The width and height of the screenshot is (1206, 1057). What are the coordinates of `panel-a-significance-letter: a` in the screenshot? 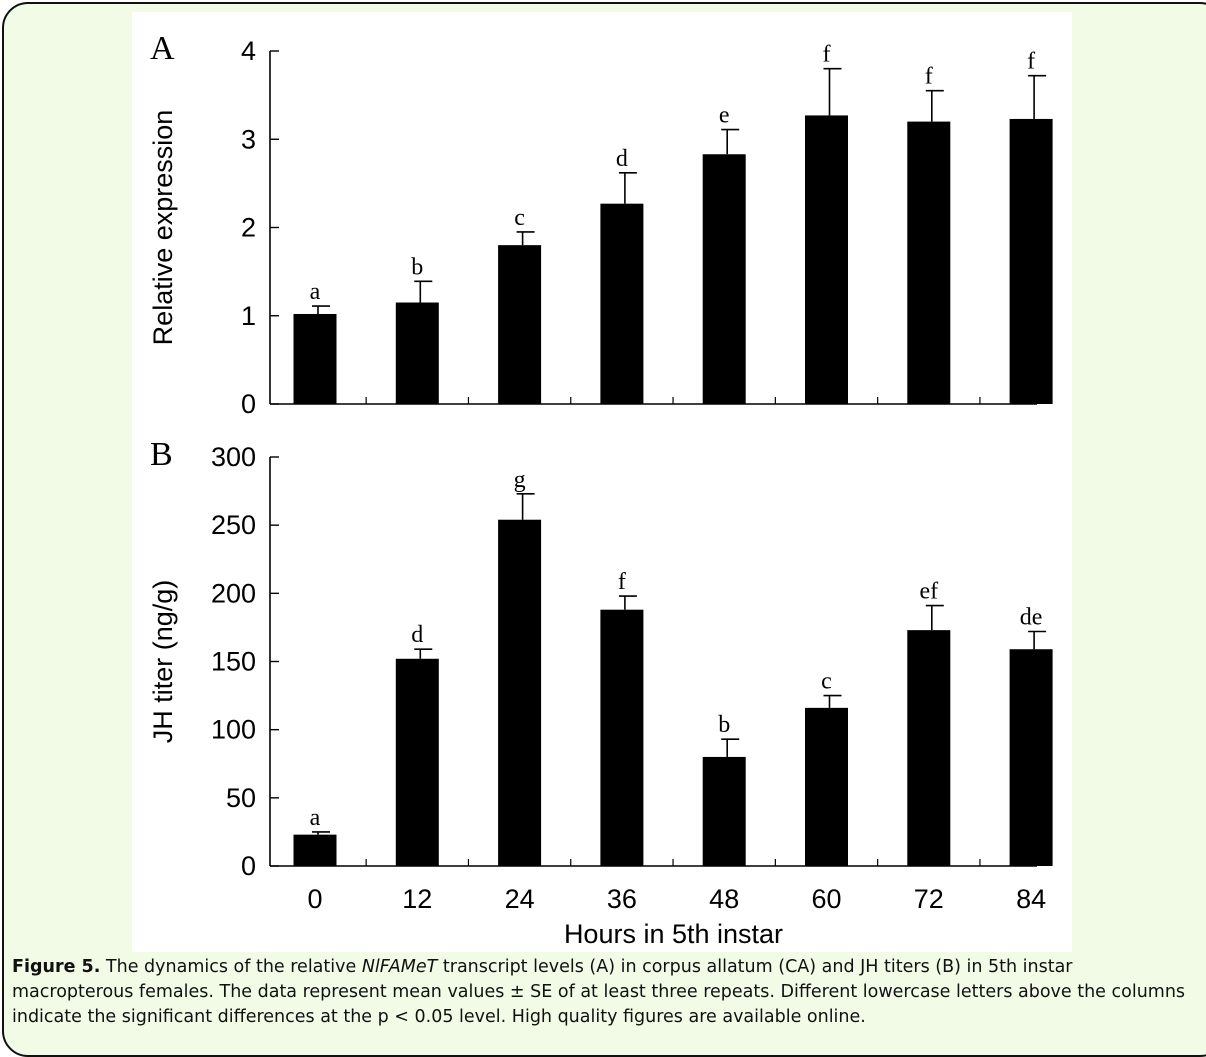 It's located at (315, 292).